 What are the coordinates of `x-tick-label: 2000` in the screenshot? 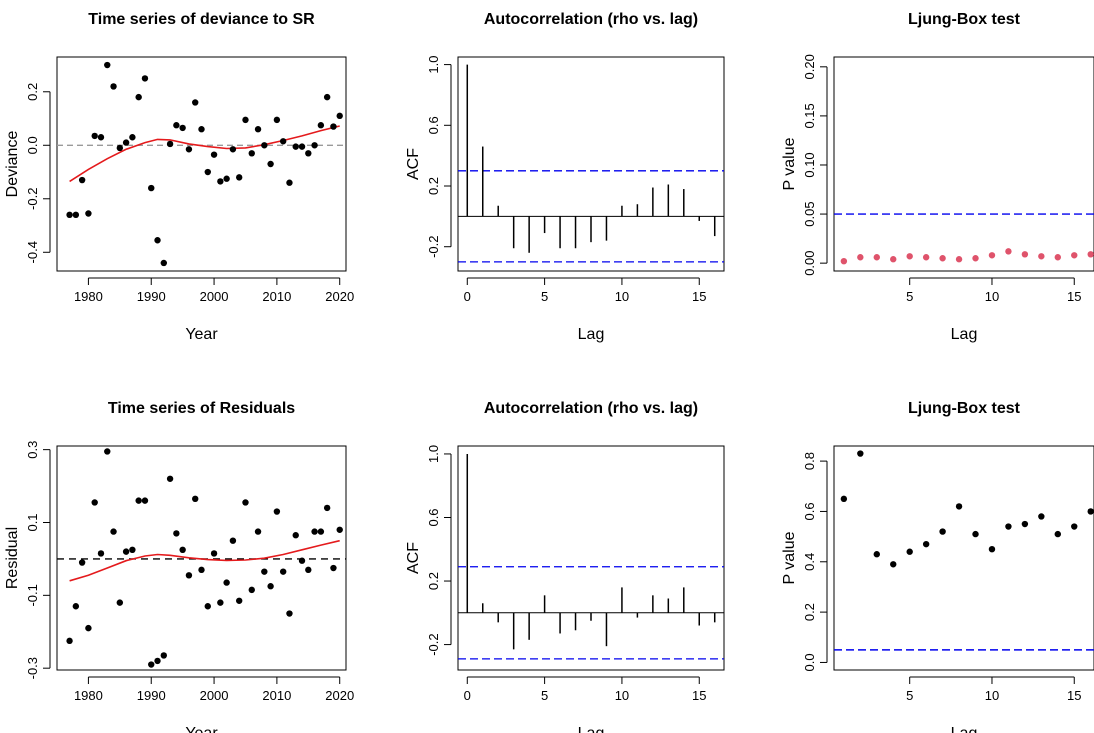 It's located at (214, 695).